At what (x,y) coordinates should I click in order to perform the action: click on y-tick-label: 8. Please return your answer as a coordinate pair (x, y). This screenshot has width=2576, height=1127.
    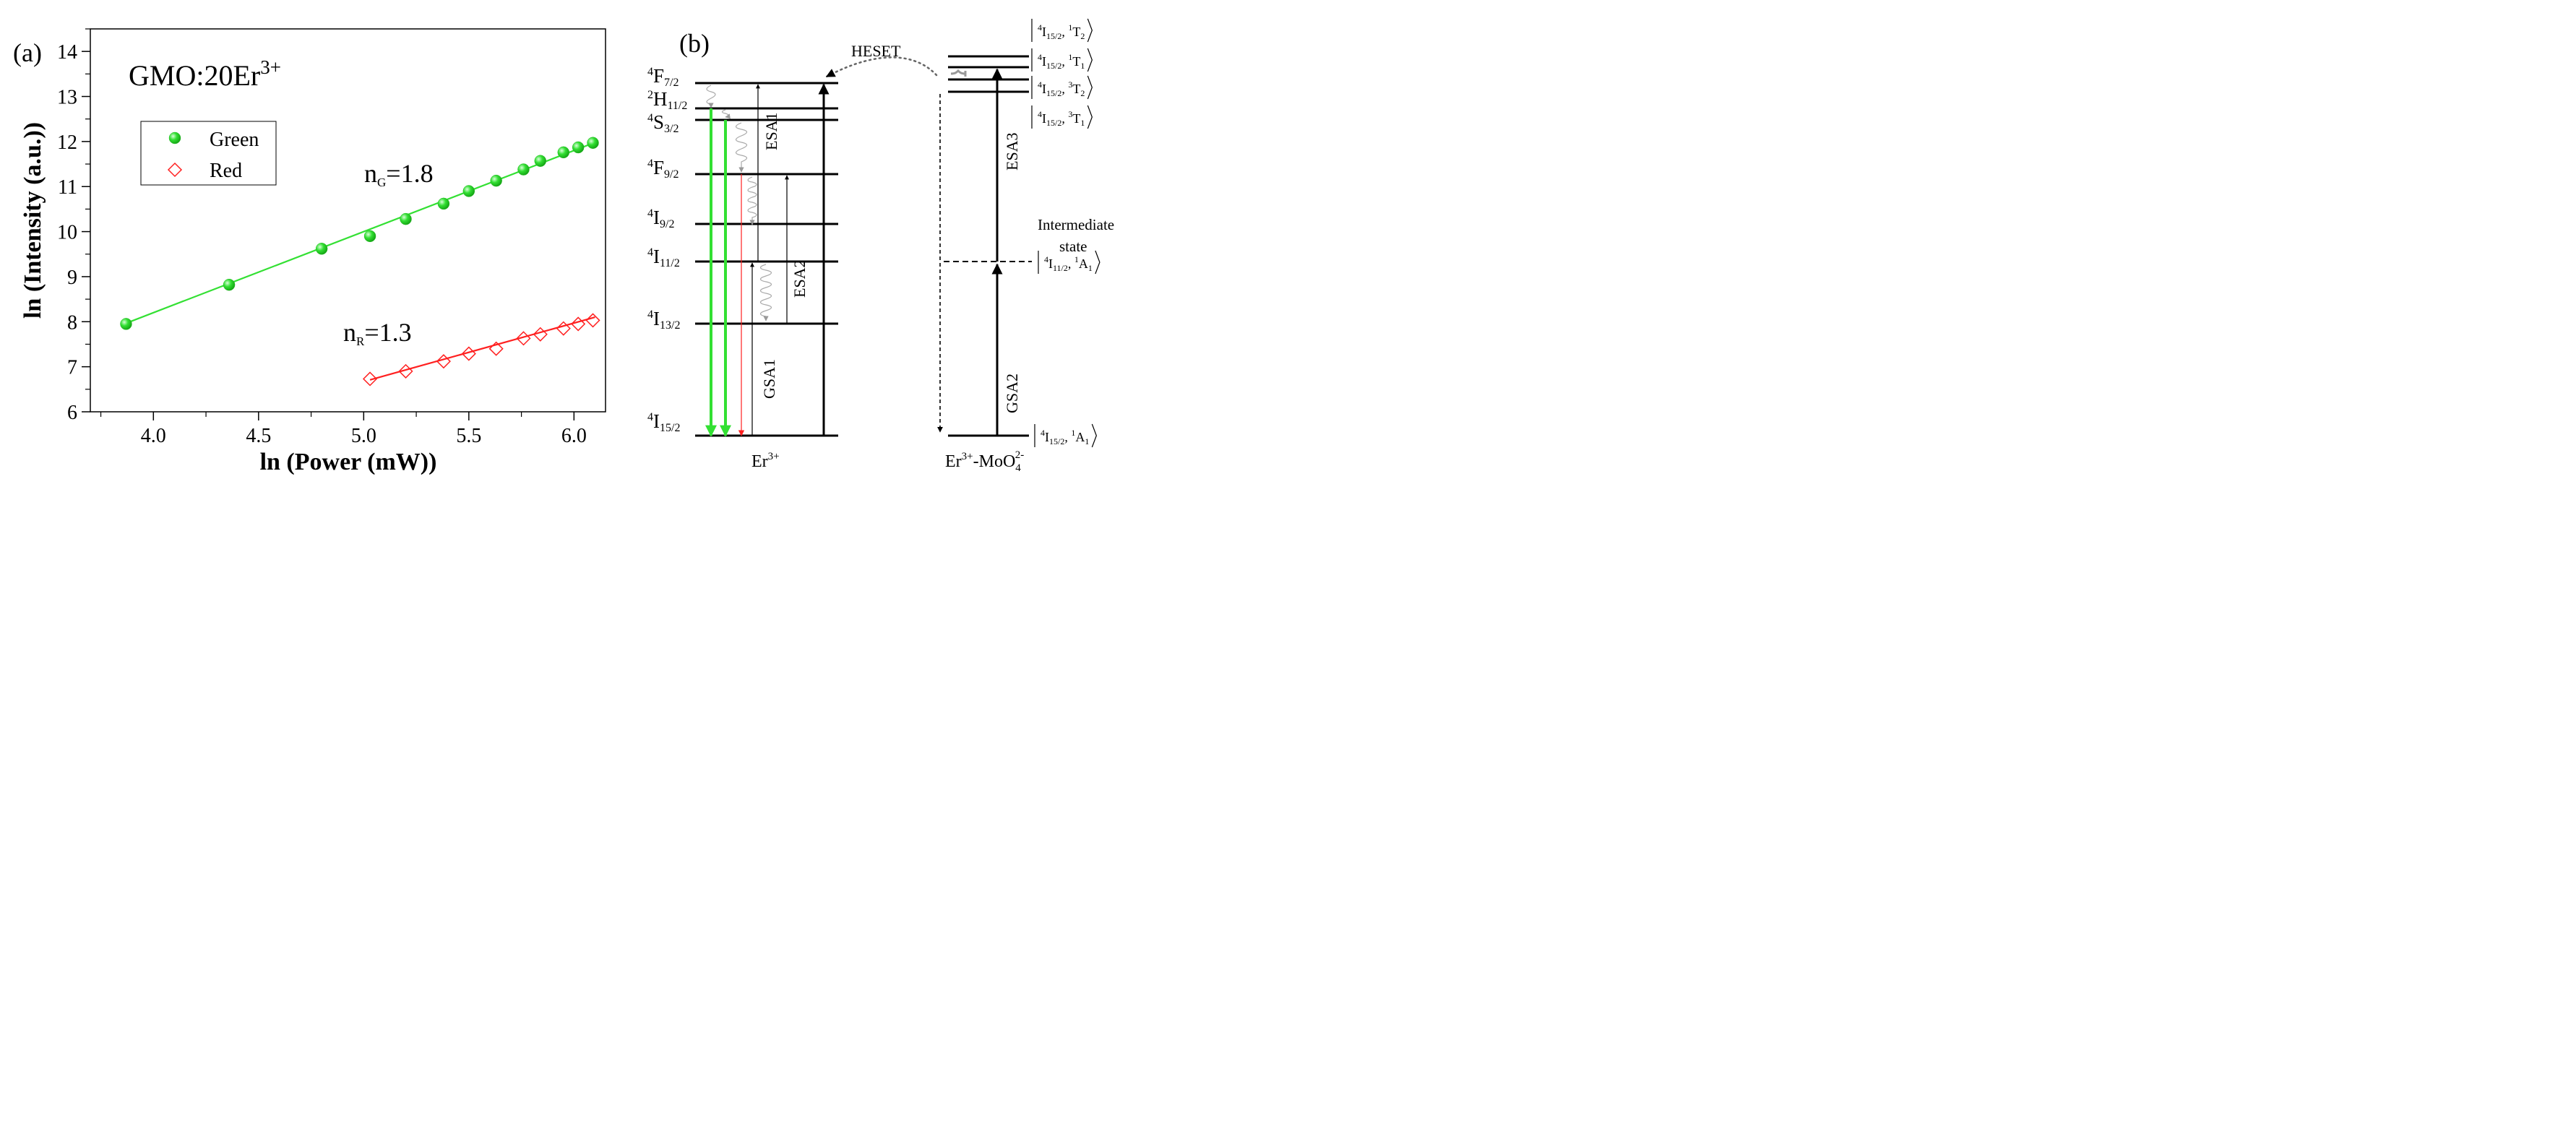
    Looking at the image, I should click on (72, 322).